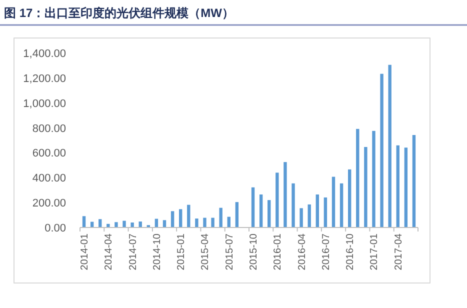 Image resolution: width=467 pixels, height=308 pixels. I want to click on y-tick-label: 400.00, so click(49, 178).